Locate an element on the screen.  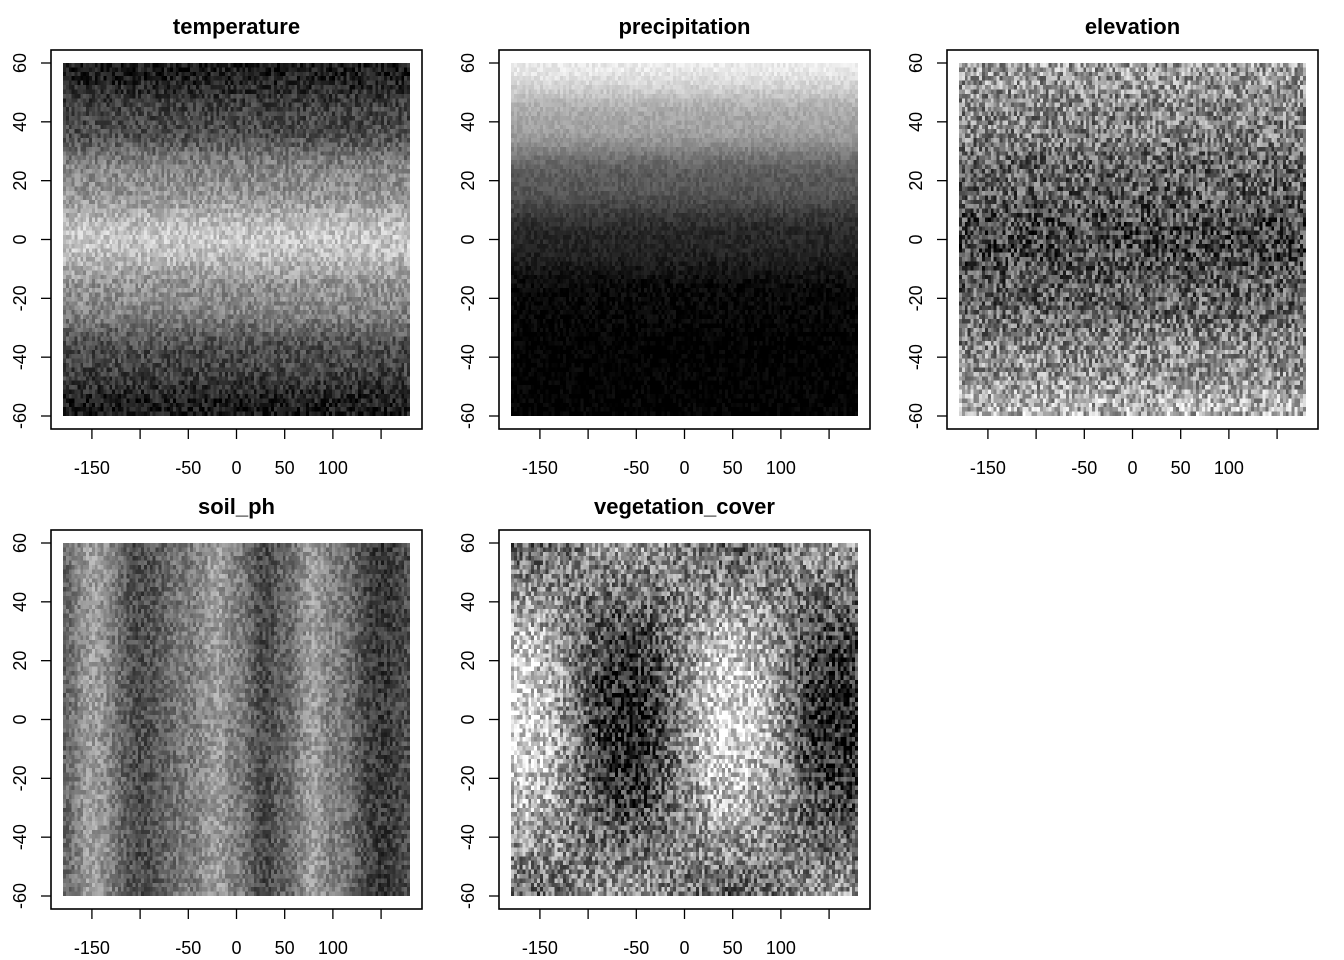
panel-title: soil_ph is located at coordinates (236, 506).